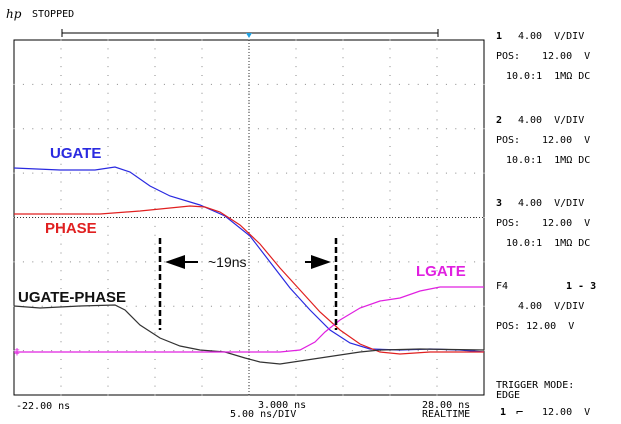  What do you see at coordinates (566, 412) in the screenshot?
I see `trigger-level: 12.00 V` at bounding box center [566, 412].